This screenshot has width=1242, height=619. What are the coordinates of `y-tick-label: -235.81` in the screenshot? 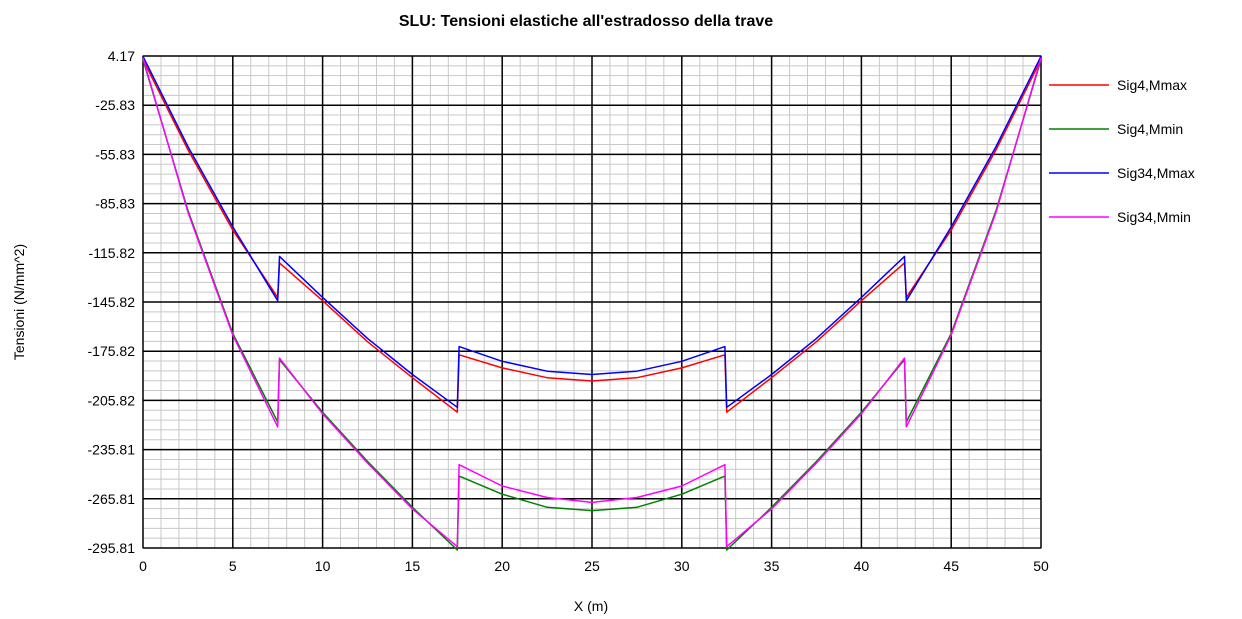 It's located at (112, 450).